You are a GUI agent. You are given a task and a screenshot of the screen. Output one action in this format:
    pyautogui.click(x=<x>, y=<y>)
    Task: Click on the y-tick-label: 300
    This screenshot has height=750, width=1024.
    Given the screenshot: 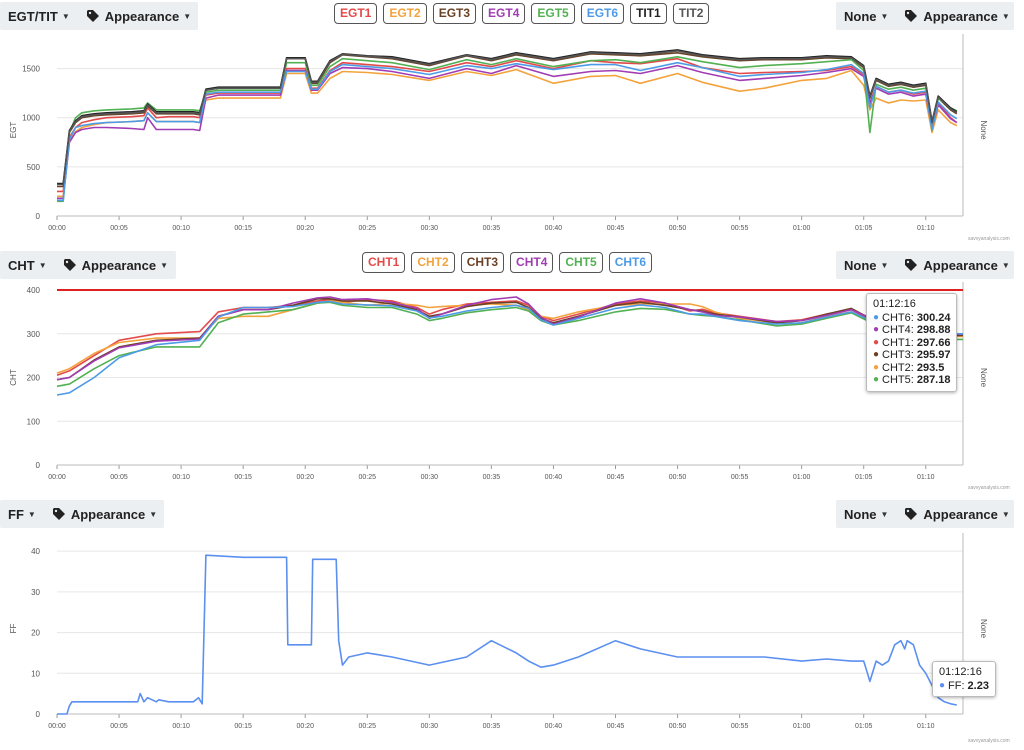 What is the action you would take?
    pyautogui.click(x=34, y=334)
    